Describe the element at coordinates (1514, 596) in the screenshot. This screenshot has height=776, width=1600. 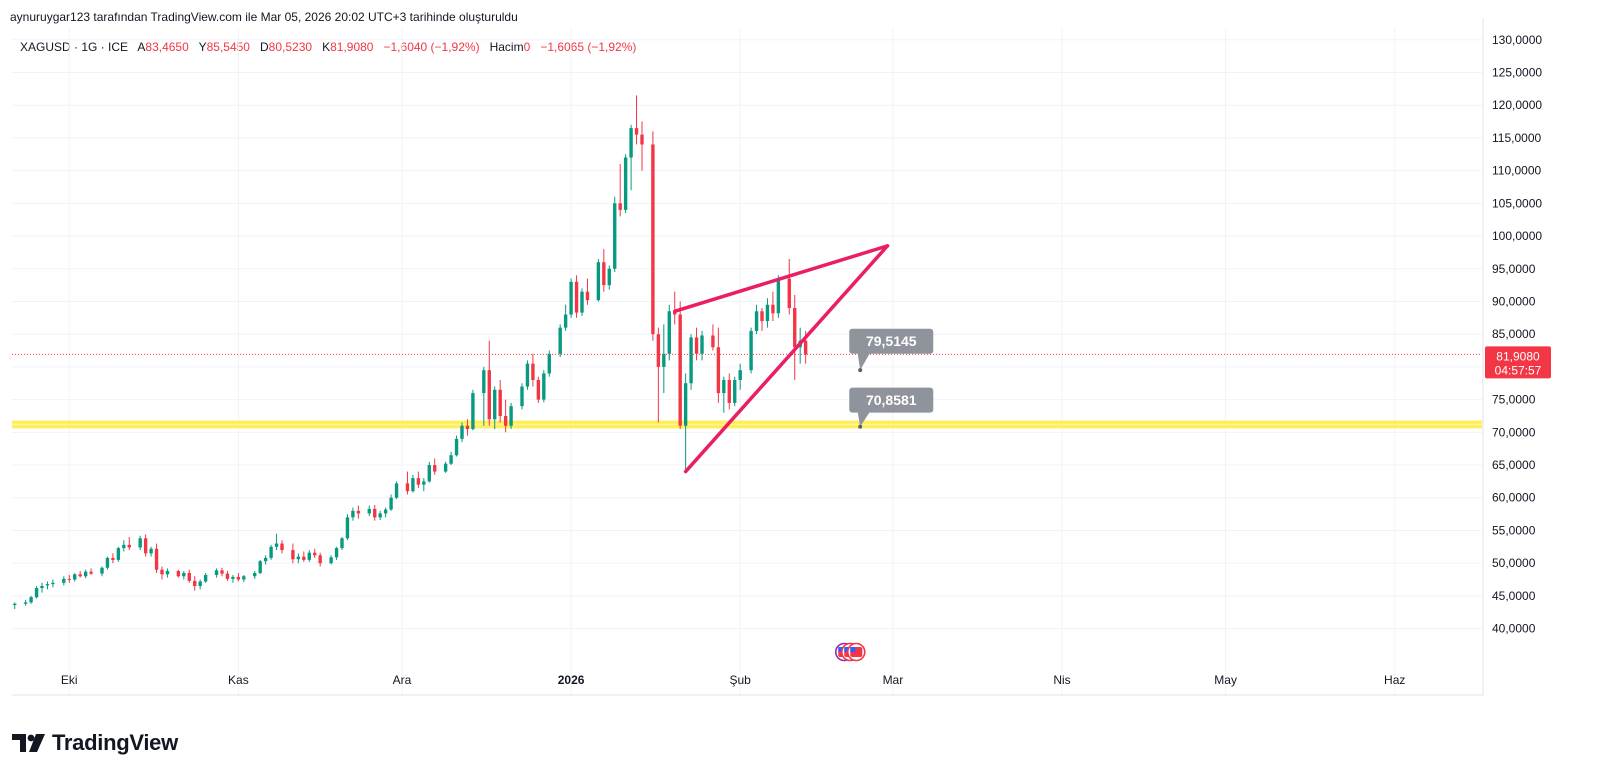
I see `price-tick-label: 45,0000` at that location.